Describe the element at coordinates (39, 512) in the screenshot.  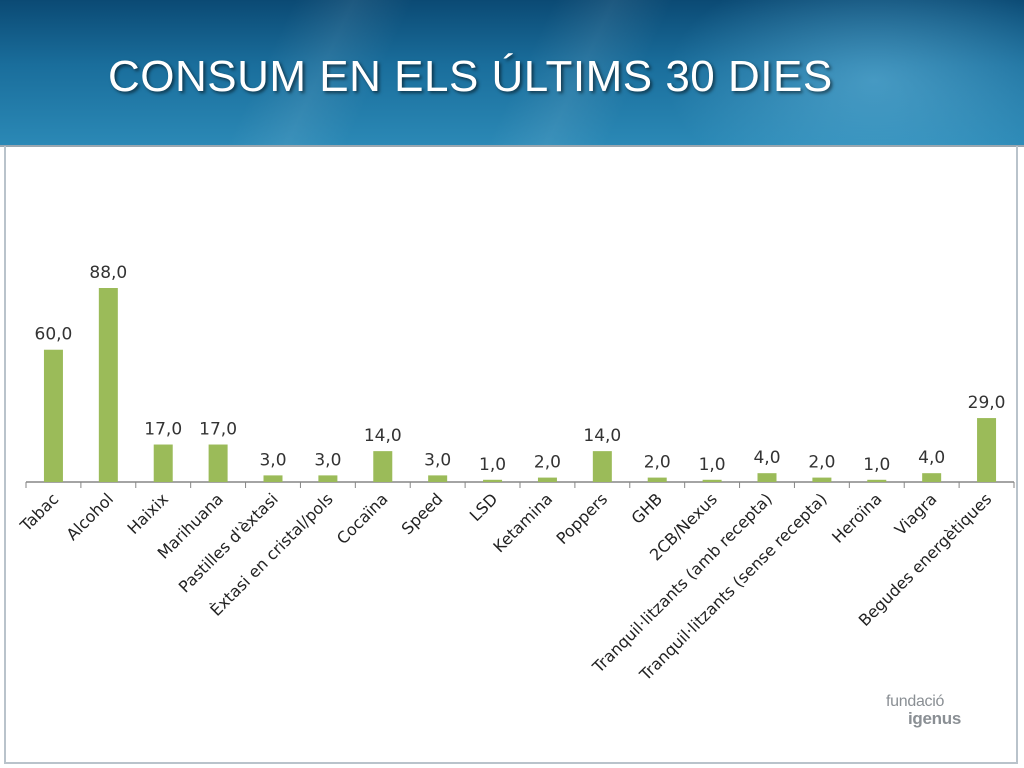
I see `category-tick-label: Tabac` at that location.